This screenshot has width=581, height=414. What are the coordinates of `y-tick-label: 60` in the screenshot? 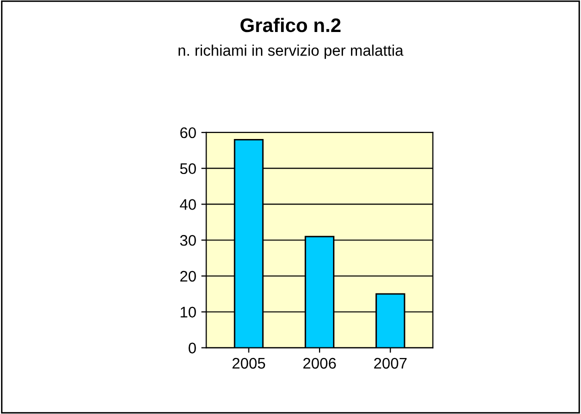 It's located at (188, 132).